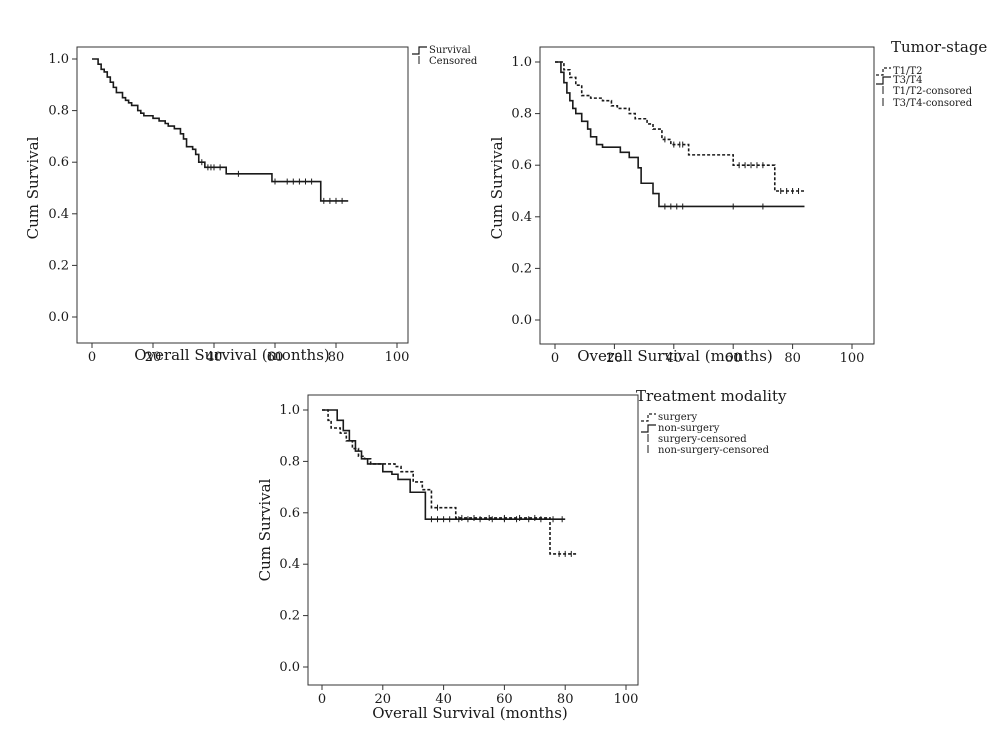  Describe the element at coordinates (933, 91) in the screenshot. I see `legend-label: T1/T2-consored` at that location.